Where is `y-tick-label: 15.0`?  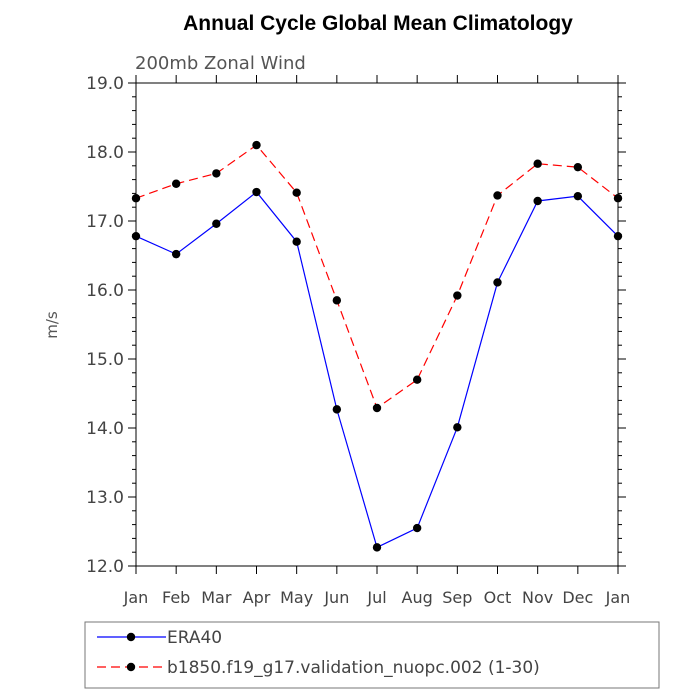 y-tick-label: 15.0 is located at coordinates (105, 360).